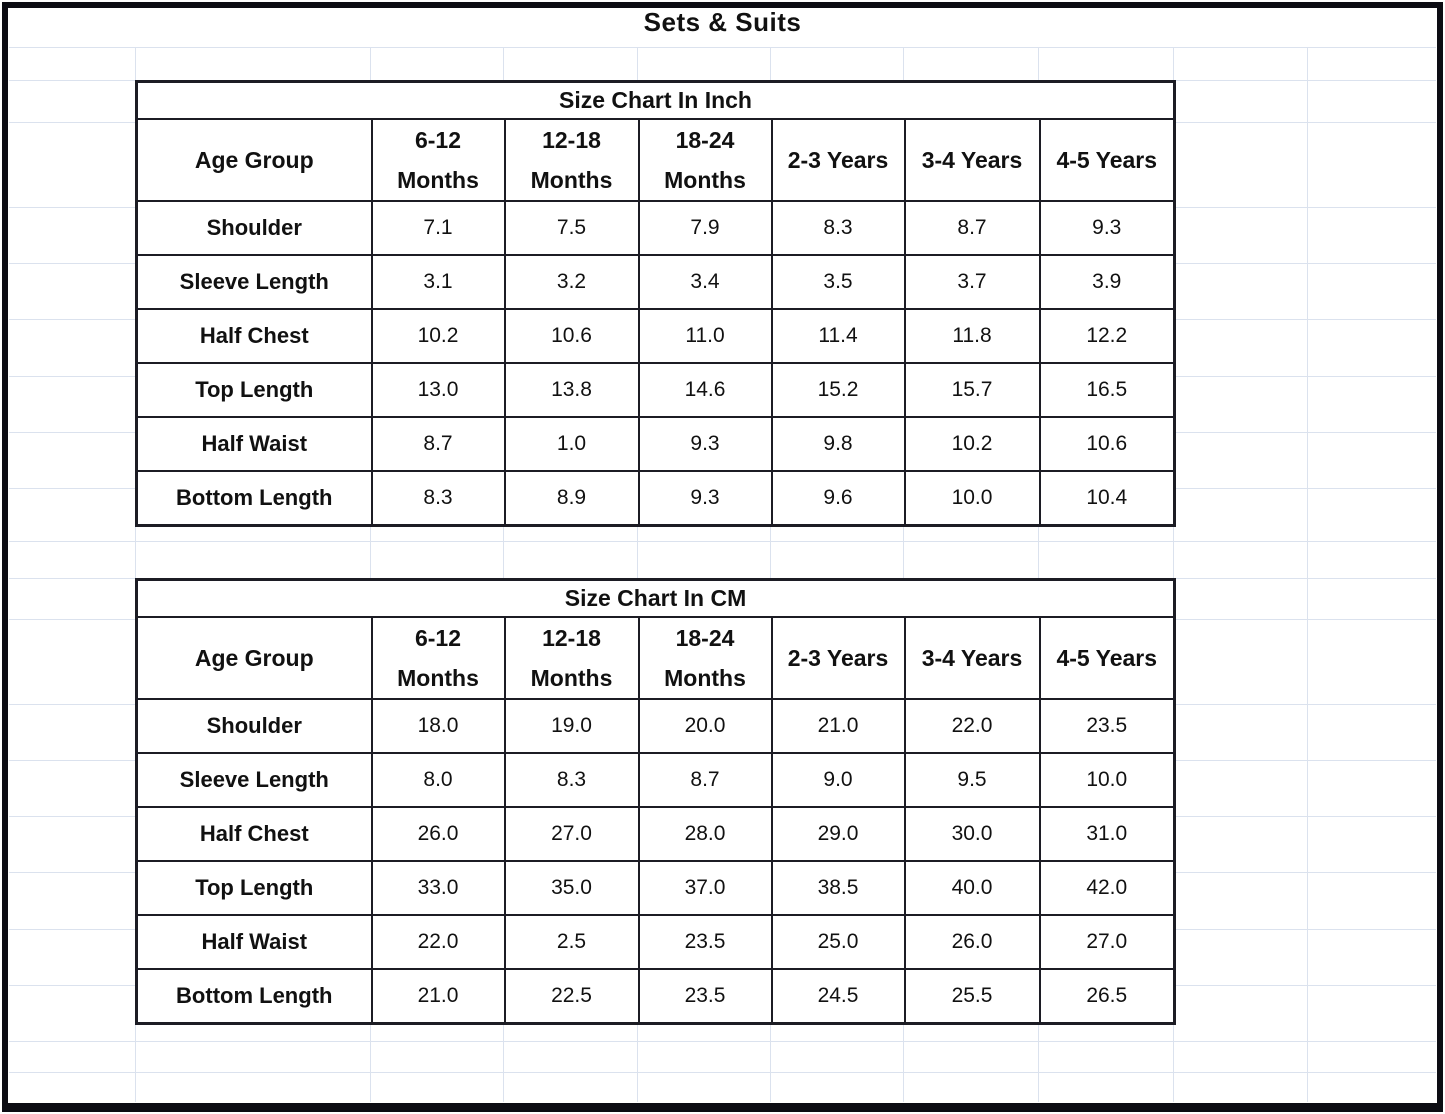  What do you see at coordinates (972, 390) in the screenshot?
I see `value-cell: 15.7` at bounding box center [972, 390].